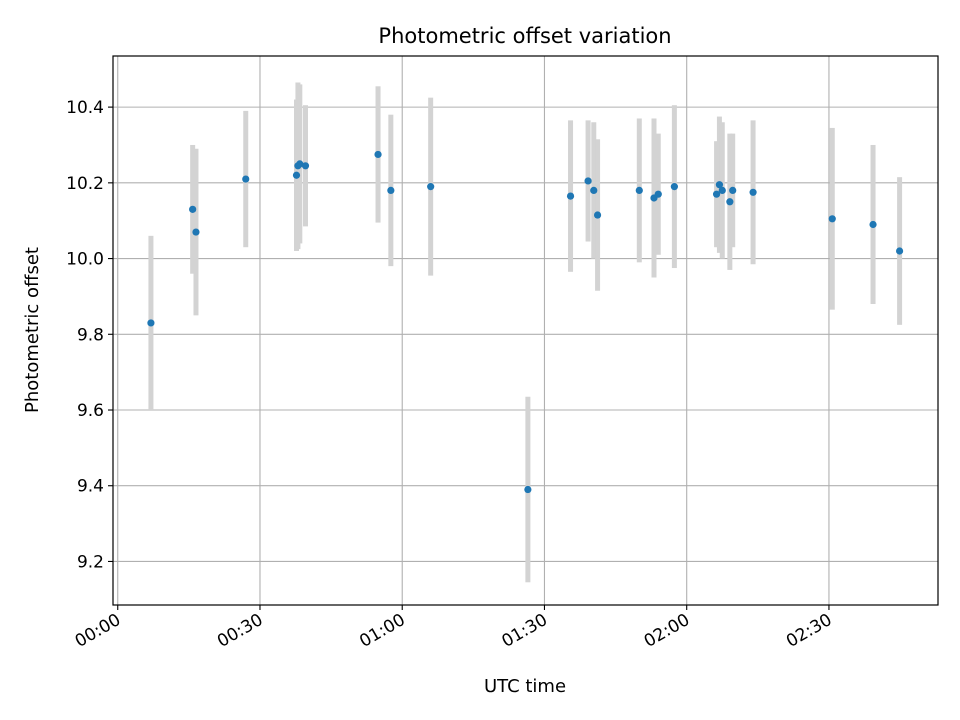  Describe the element at coordinates (32, 330) in the screenshot. I see `y-axis-label: Photometric offset` at that location.